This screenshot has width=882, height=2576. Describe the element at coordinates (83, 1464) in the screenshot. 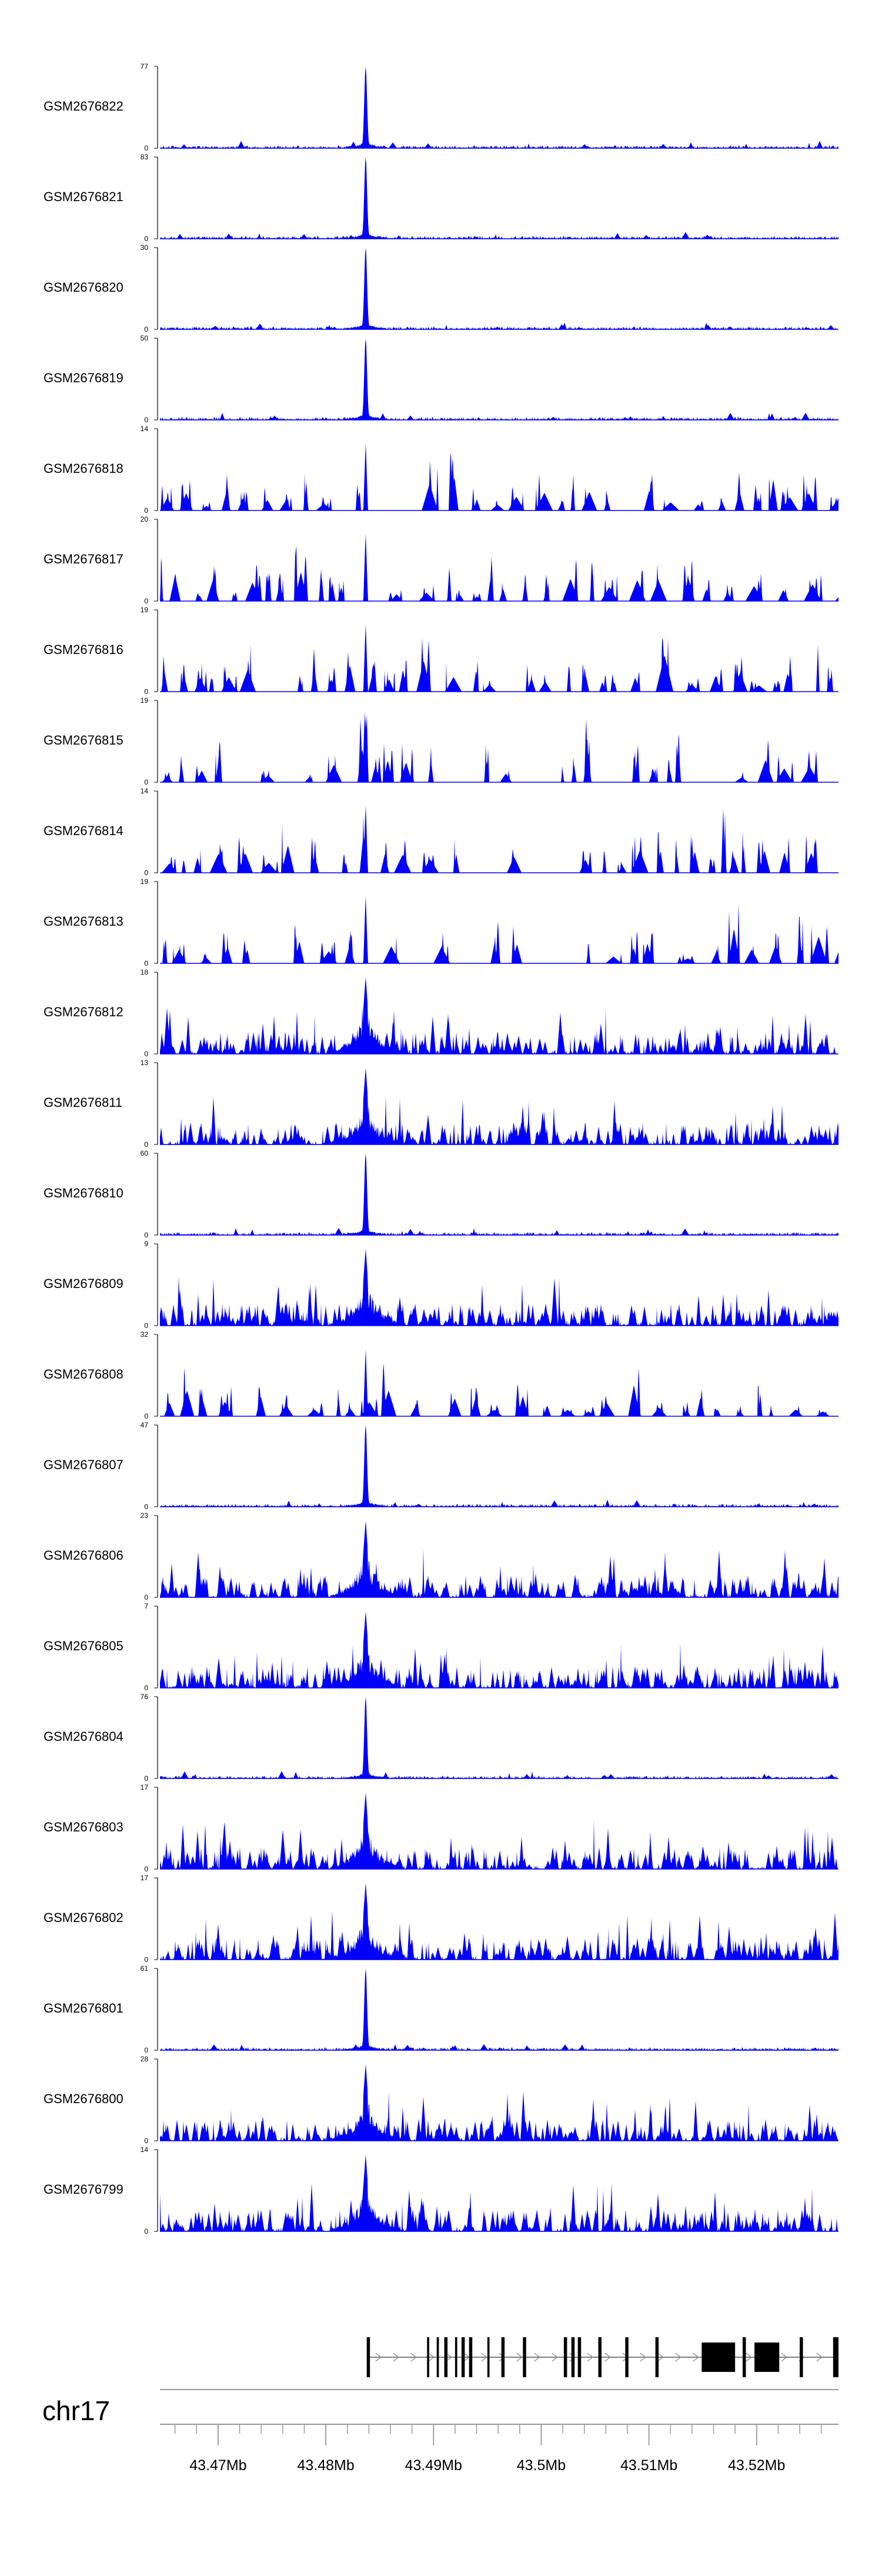

I see `track-label: GSM2676807` at that location.